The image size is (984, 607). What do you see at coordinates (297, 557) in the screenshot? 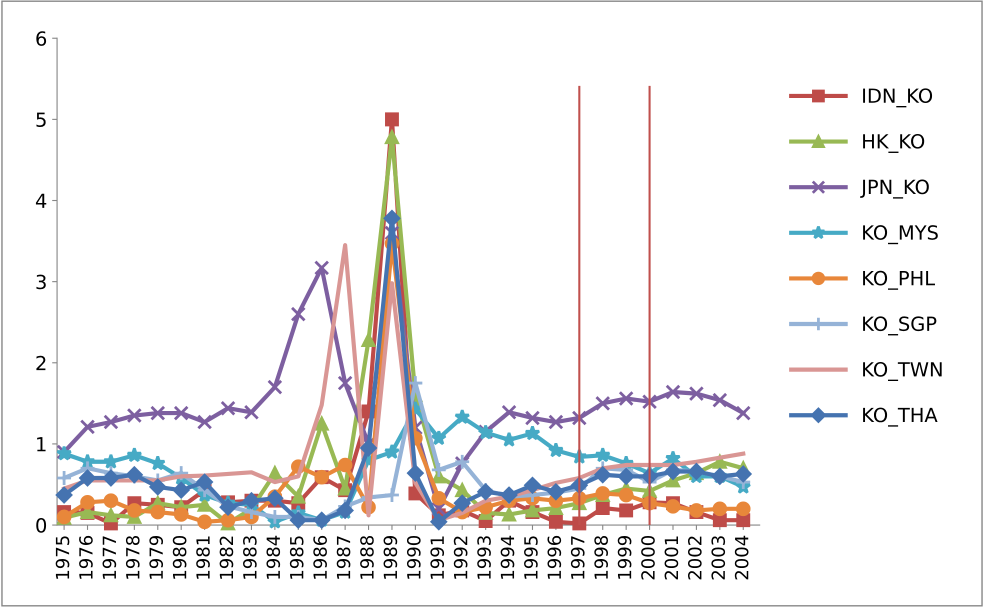
I see `x-tick-label: 1985` at bounding box center [297, 557].